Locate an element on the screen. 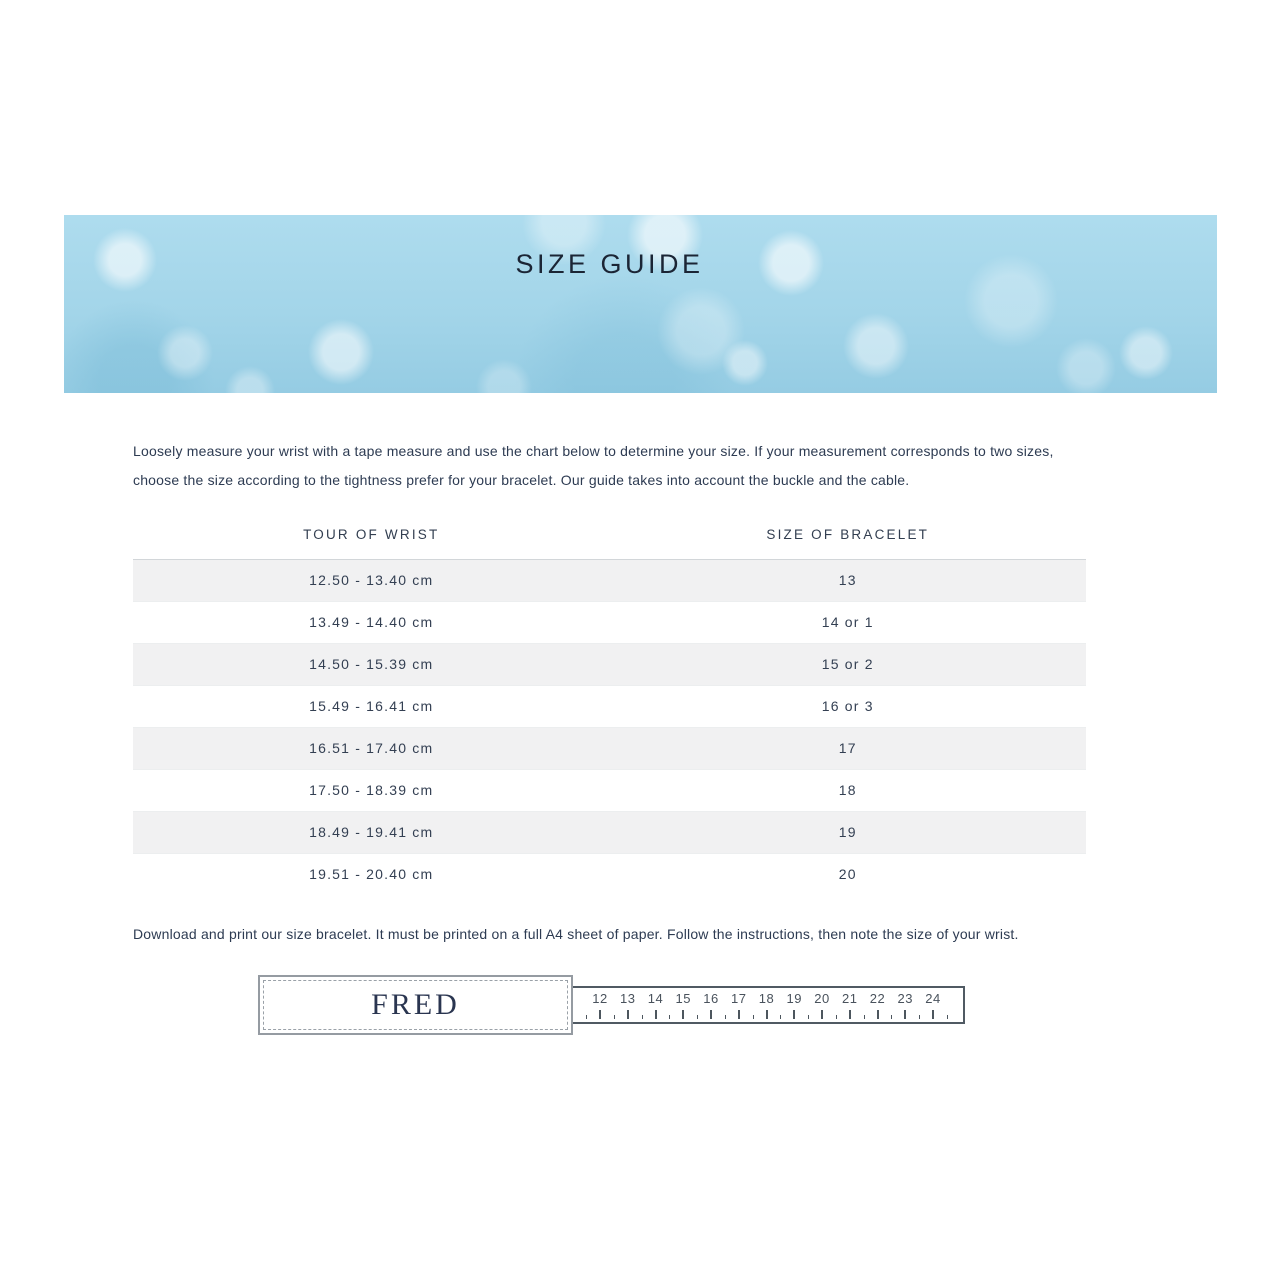 This screenshot has height=1280, width=1280. fred-logo: FRED is located at coordinates (415, 1004).